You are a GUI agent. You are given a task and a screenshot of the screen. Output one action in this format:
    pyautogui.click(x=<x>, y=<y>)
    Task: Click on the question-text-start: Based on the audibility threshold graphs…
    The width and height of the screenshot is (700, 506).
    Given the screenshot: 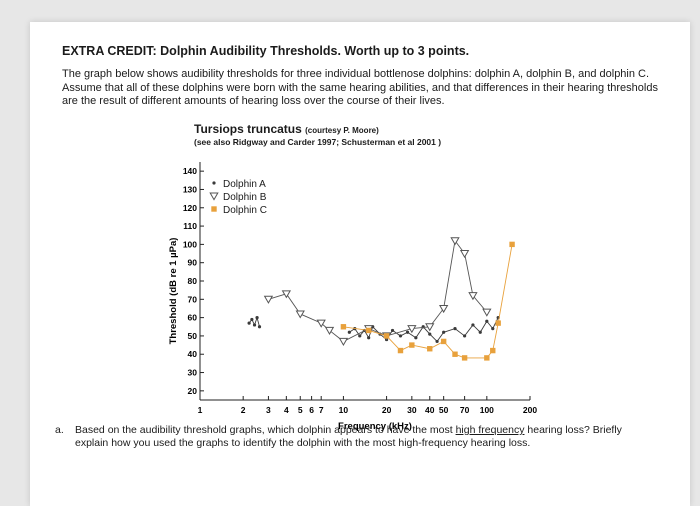 What is the action you would take?
    pyautogui.click(x=265, y=430)
    